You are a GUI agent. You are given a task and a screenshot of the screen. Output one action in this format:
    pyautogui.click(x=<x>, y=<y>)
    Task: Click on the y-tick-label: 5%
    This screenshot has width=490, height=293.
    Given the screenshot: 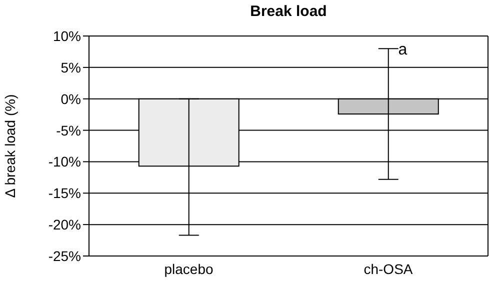 What is the action you would take?
    pyautogui.click(x=70, y=67)
    